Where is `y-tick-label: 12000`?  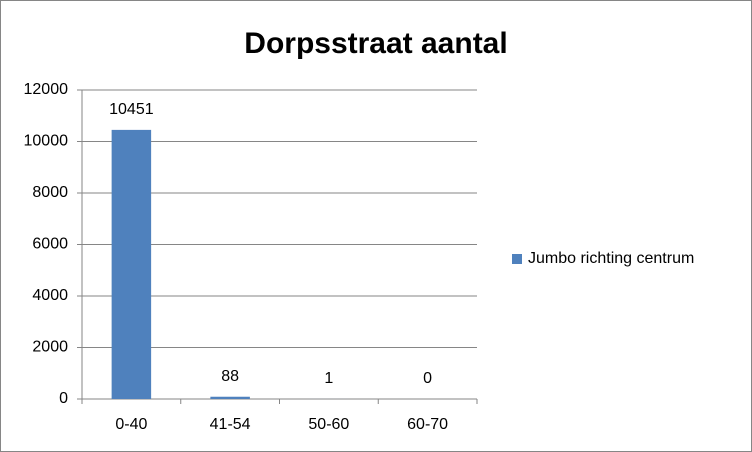 y-tick-label: 12000 is located at coordinates (46, 89).